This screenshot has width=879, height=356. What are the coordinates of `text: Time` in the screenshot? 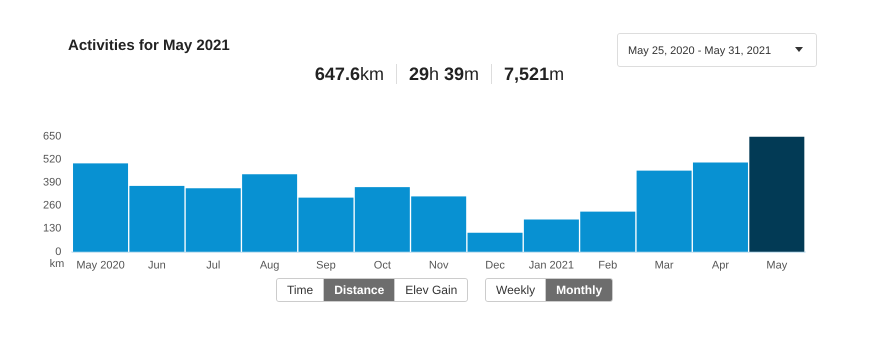 It's located at (300, 290).